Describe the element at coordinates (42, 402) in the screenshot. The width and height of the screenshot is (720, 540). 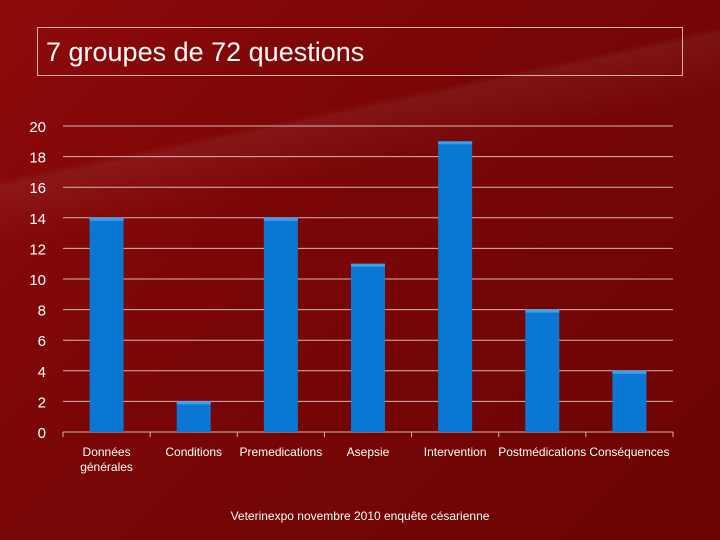
I see `y-tick-label: 2` at that location.